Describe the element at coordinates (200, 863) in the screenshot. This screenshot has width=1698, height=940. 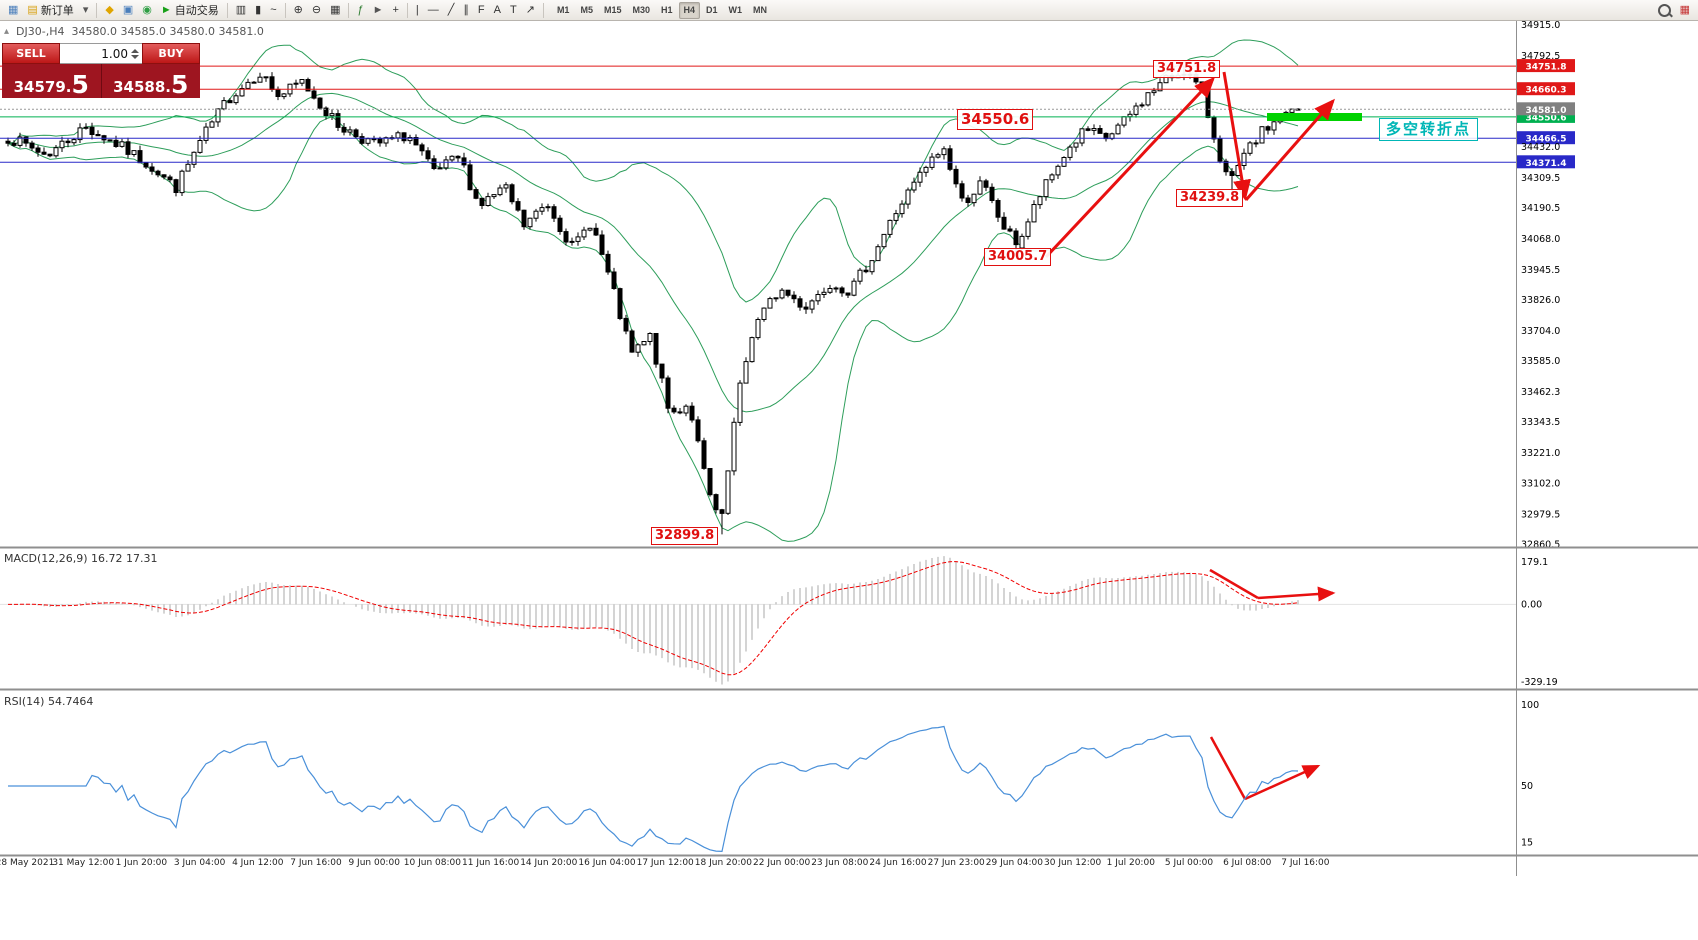
I see `svg-text: 3 Jun 04:00` at that location.